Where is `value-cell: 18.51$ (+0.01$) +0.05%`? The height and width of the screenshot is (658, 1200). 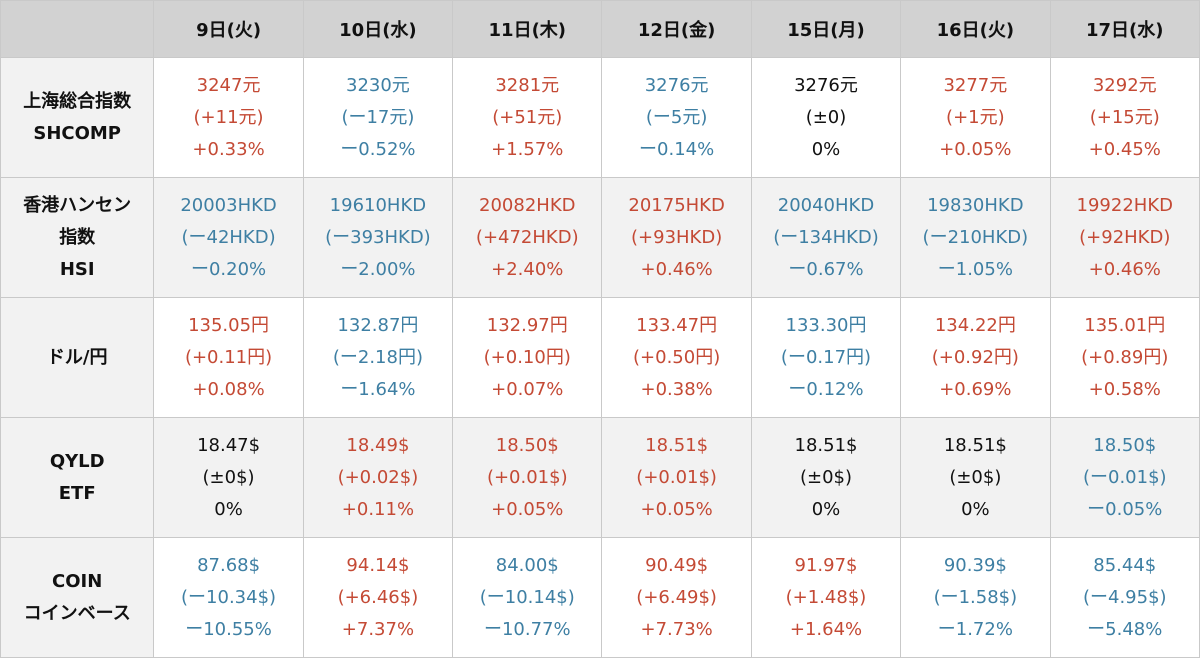
value-cell: 18.51$ (+0.01$) +0.05% is located at coordinates (676, 477).